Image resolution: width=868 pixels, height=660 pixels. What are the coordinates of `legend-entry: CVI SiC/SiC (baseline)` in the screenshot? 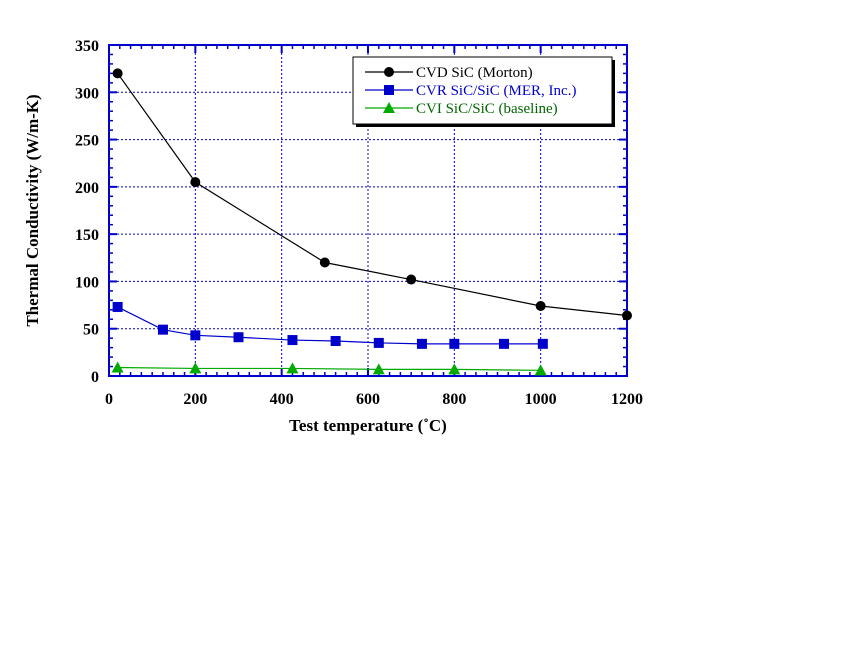 It's located at (461, 109).